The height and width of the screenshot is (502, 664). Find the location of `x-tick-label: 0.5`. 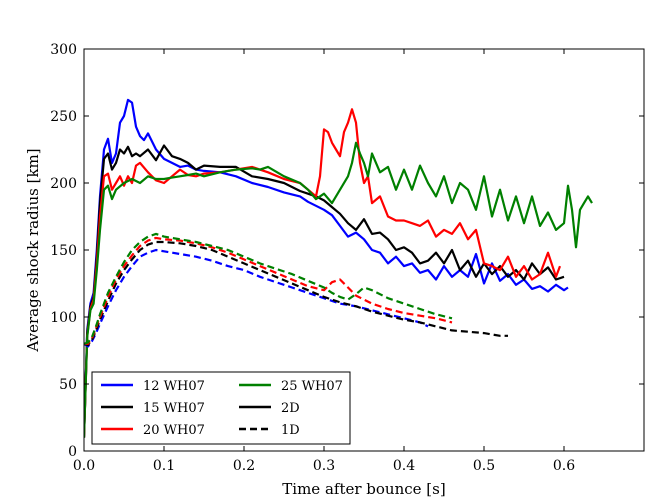

x-tick-label: 0.5 is located at coordinates (484, 466).